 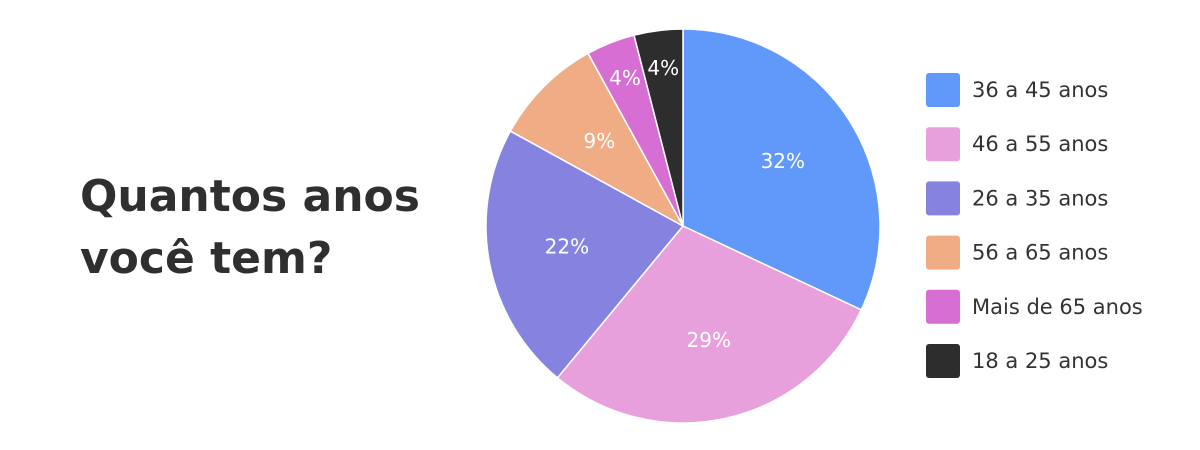 I want to click on slice-label: 9%, so click(x=600, y=141).